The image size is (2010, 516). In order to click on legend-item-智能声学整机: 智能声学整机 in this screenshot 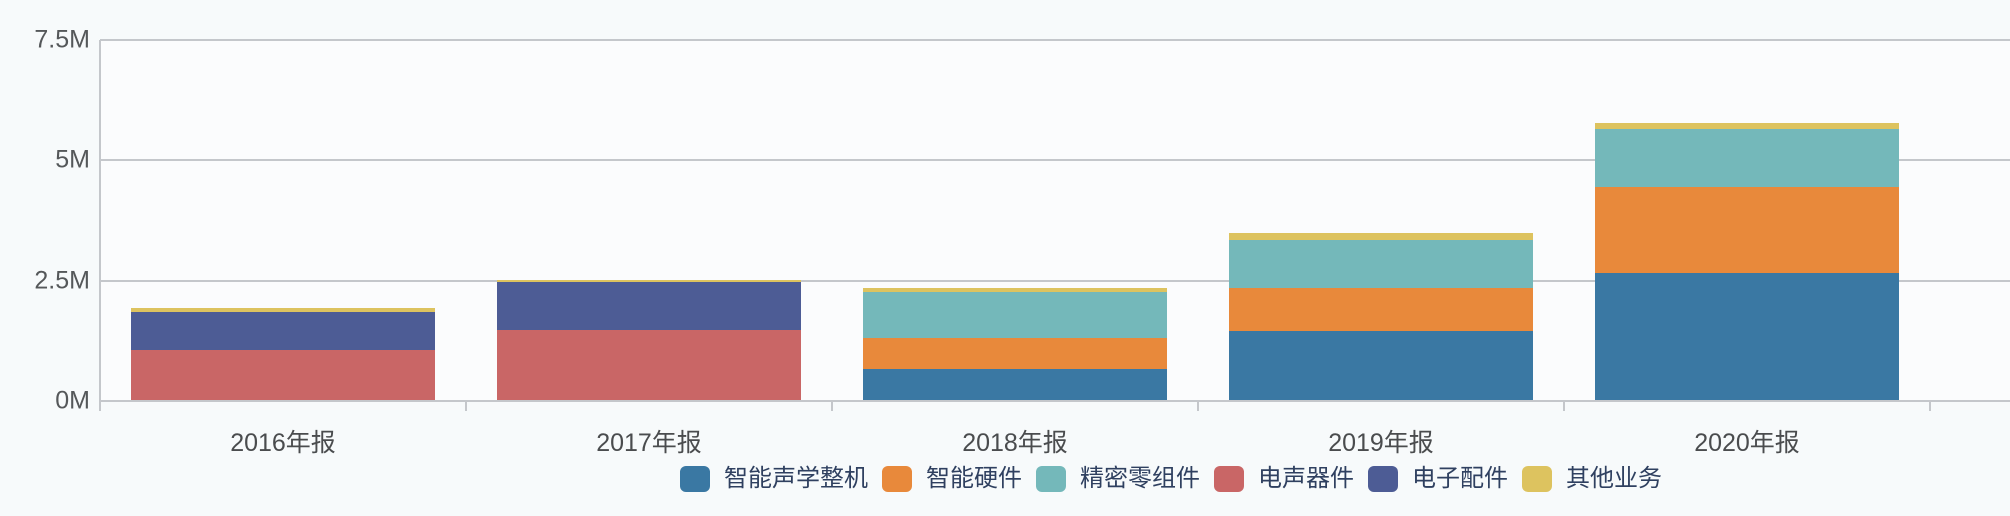, I will do `click(774, 479)`.